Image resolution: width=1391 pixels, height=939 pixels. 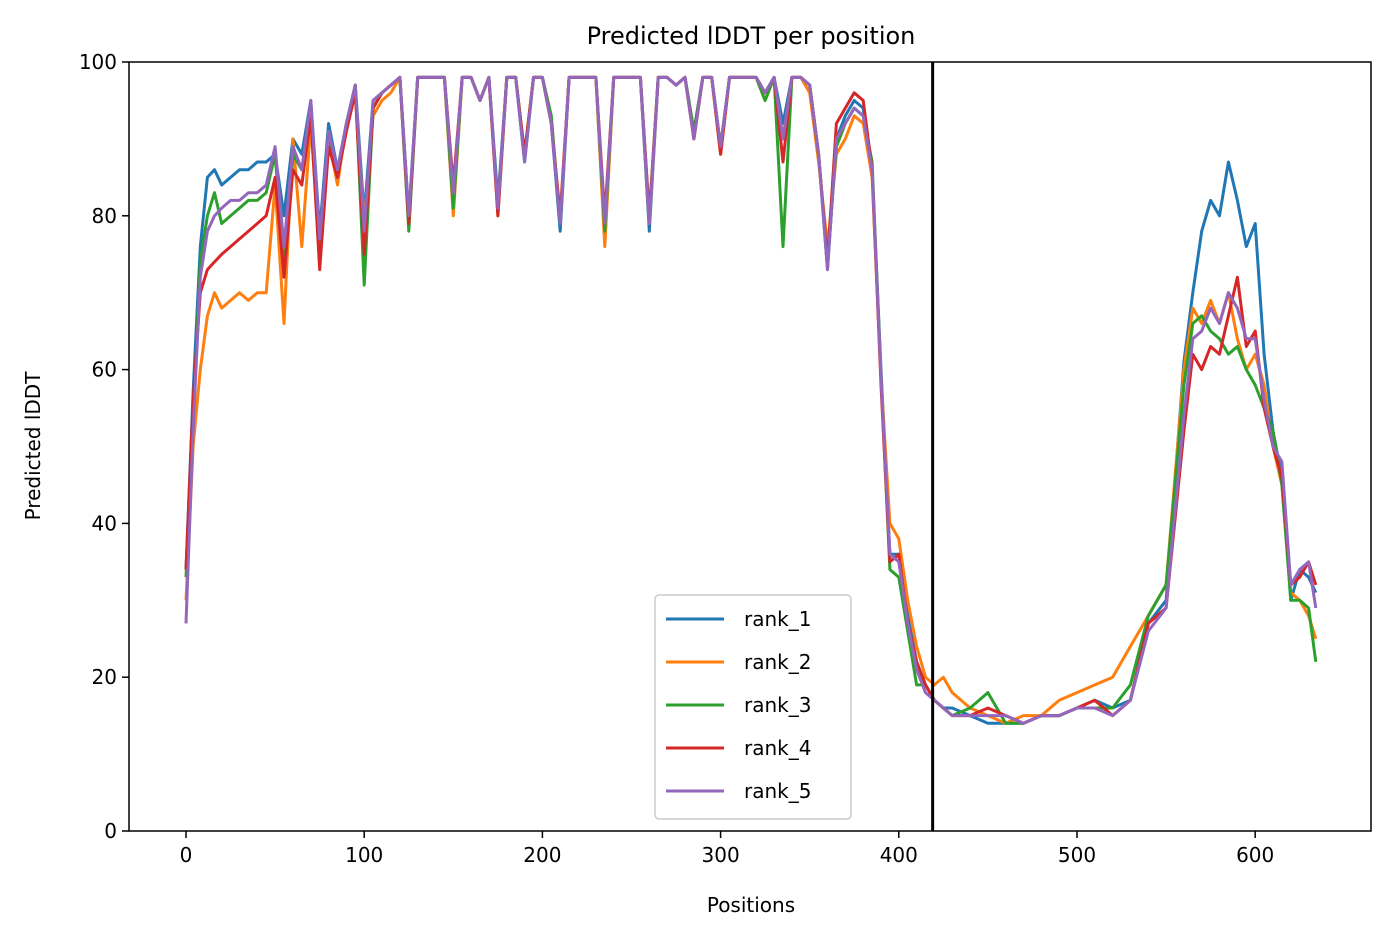 I want to click on x-axis-label: Positions, so click(x=751, y=905).